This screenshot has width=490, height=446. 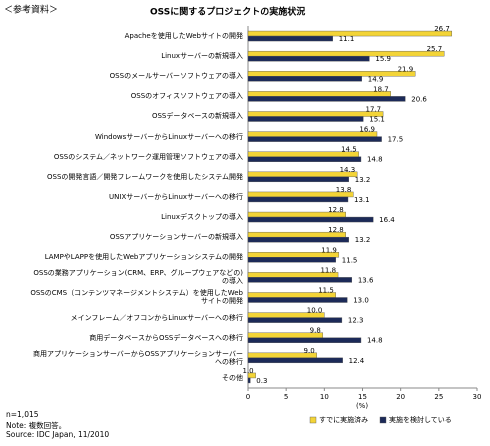 What do you see at coordinates (376, 79) in the screenshot?
I see `value-label: 14.9` at bounding box center [376, 79].